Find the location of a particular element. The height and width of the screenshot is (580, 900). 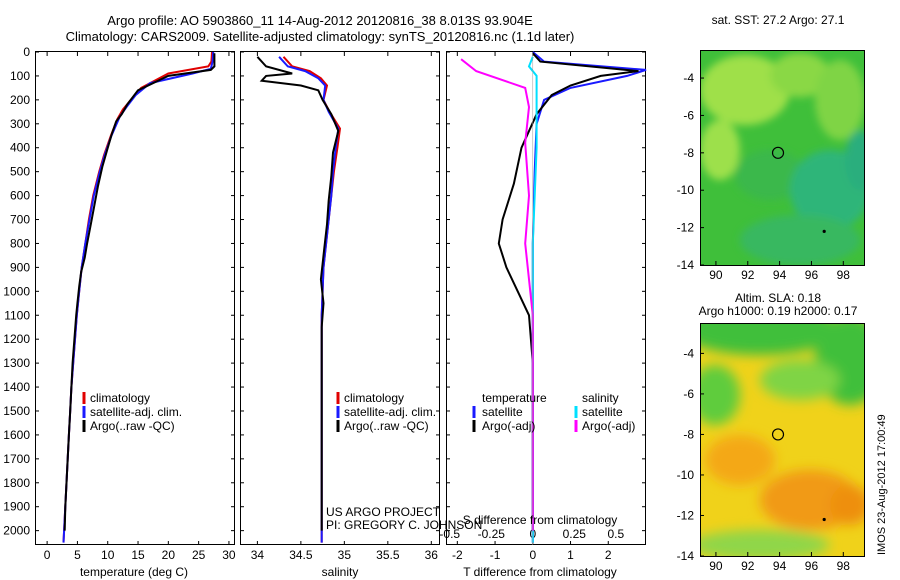

y-tick-label: 2000 is located at coordinates (16, 531).